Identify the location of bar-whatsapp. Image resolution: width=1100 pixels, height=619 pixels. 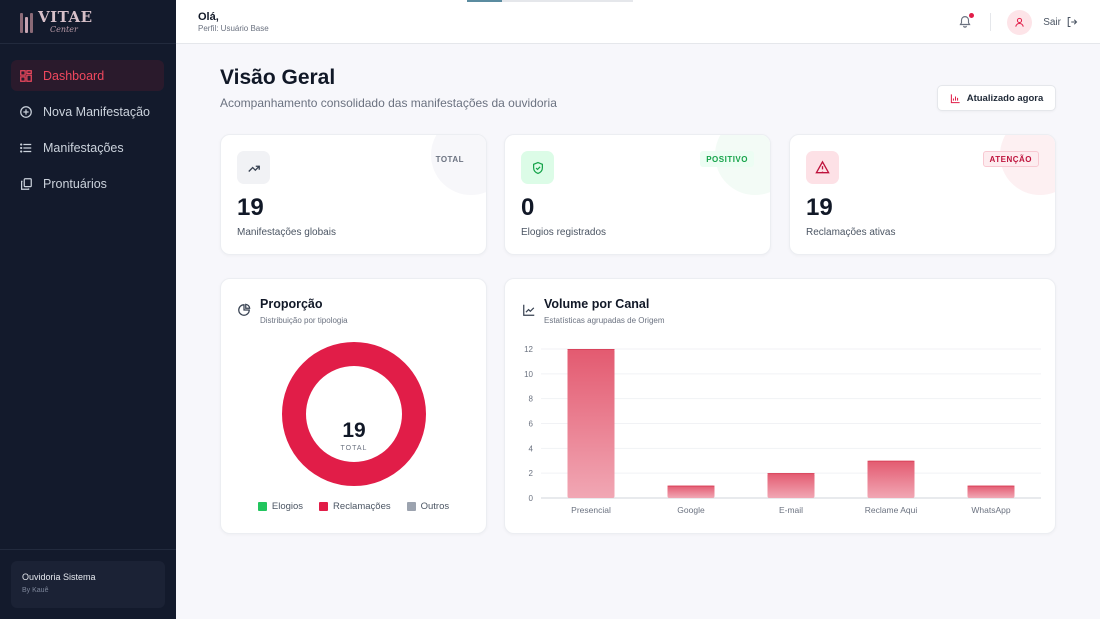
(991, 491).